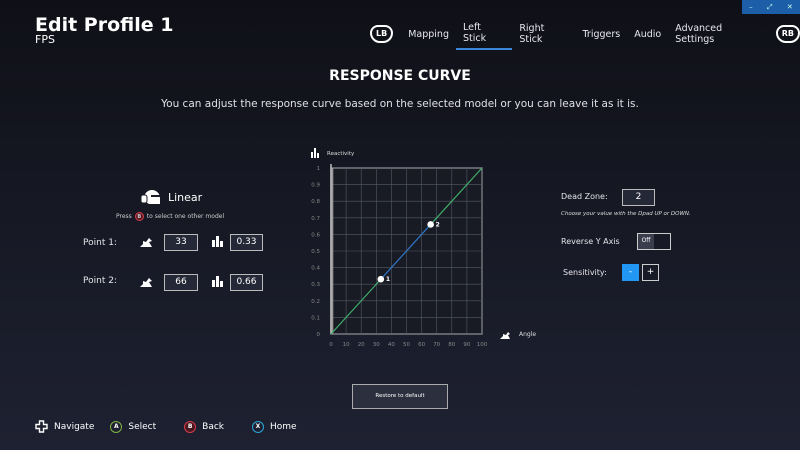  I want to click on point-2-label: Point 2:, so click(100, 281).